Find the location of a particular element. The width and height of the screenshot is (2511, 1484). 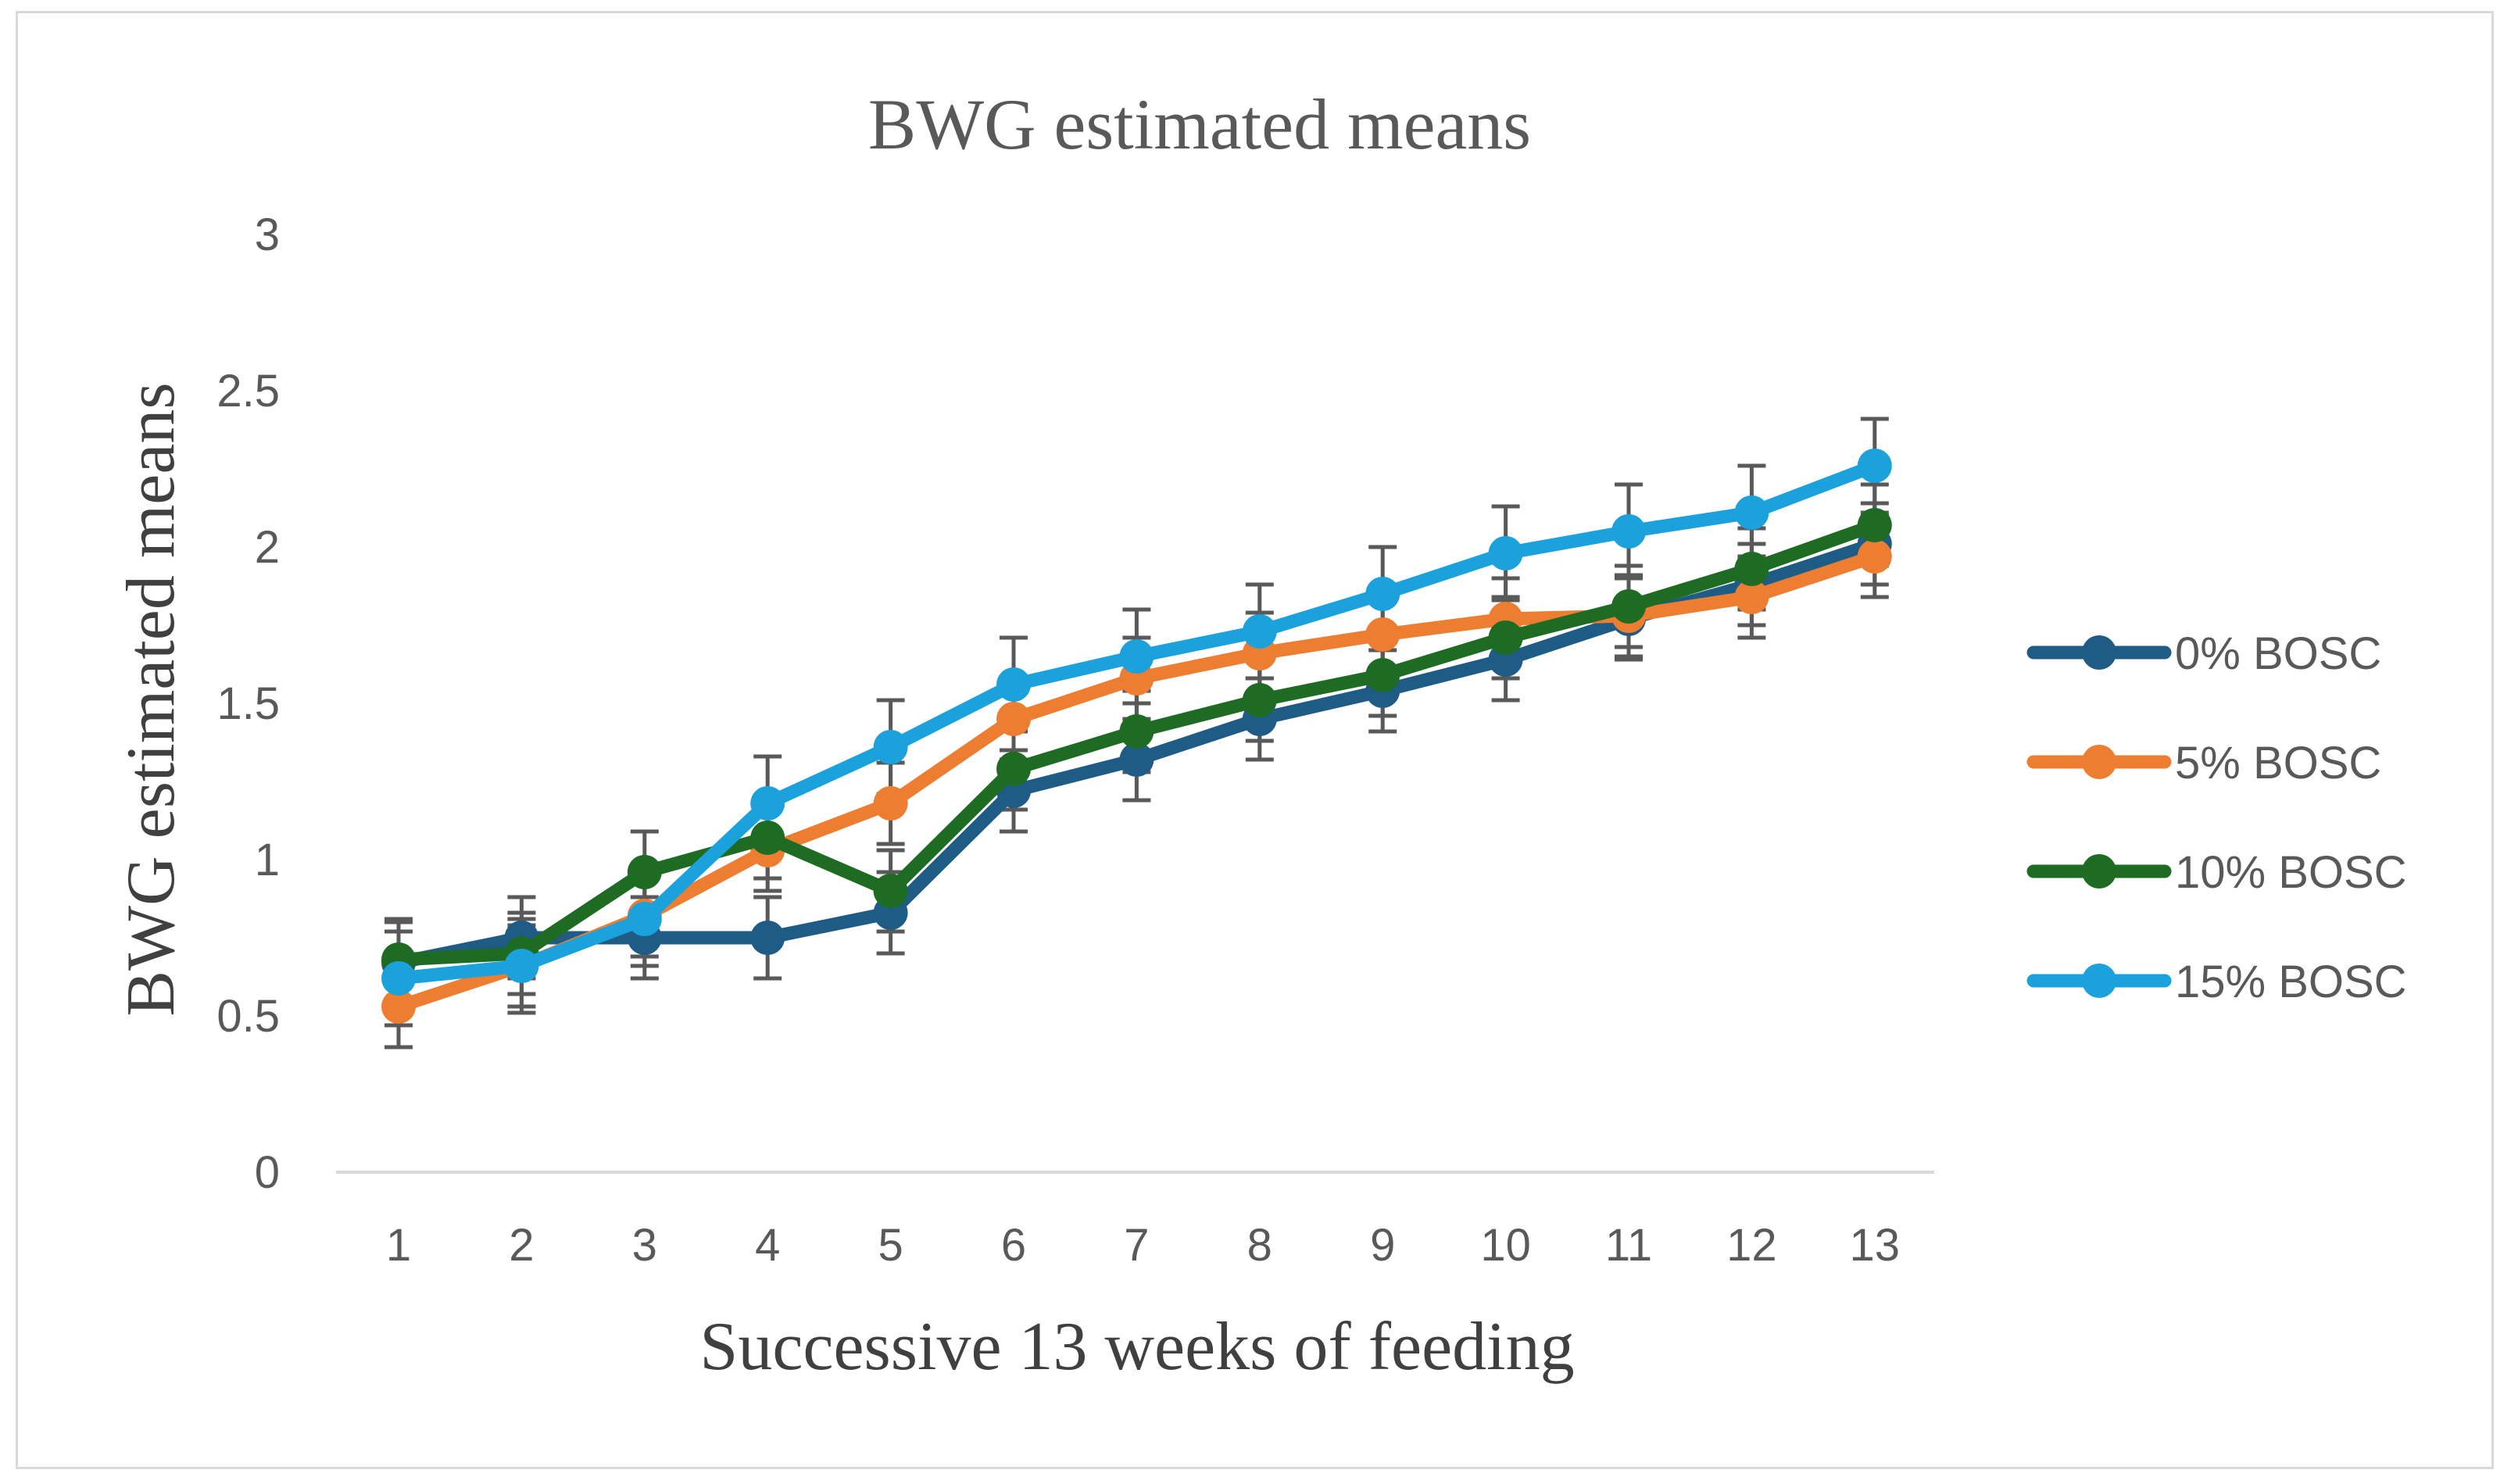

x-tick-label: 10 is located at coordinates (1505, 1245).